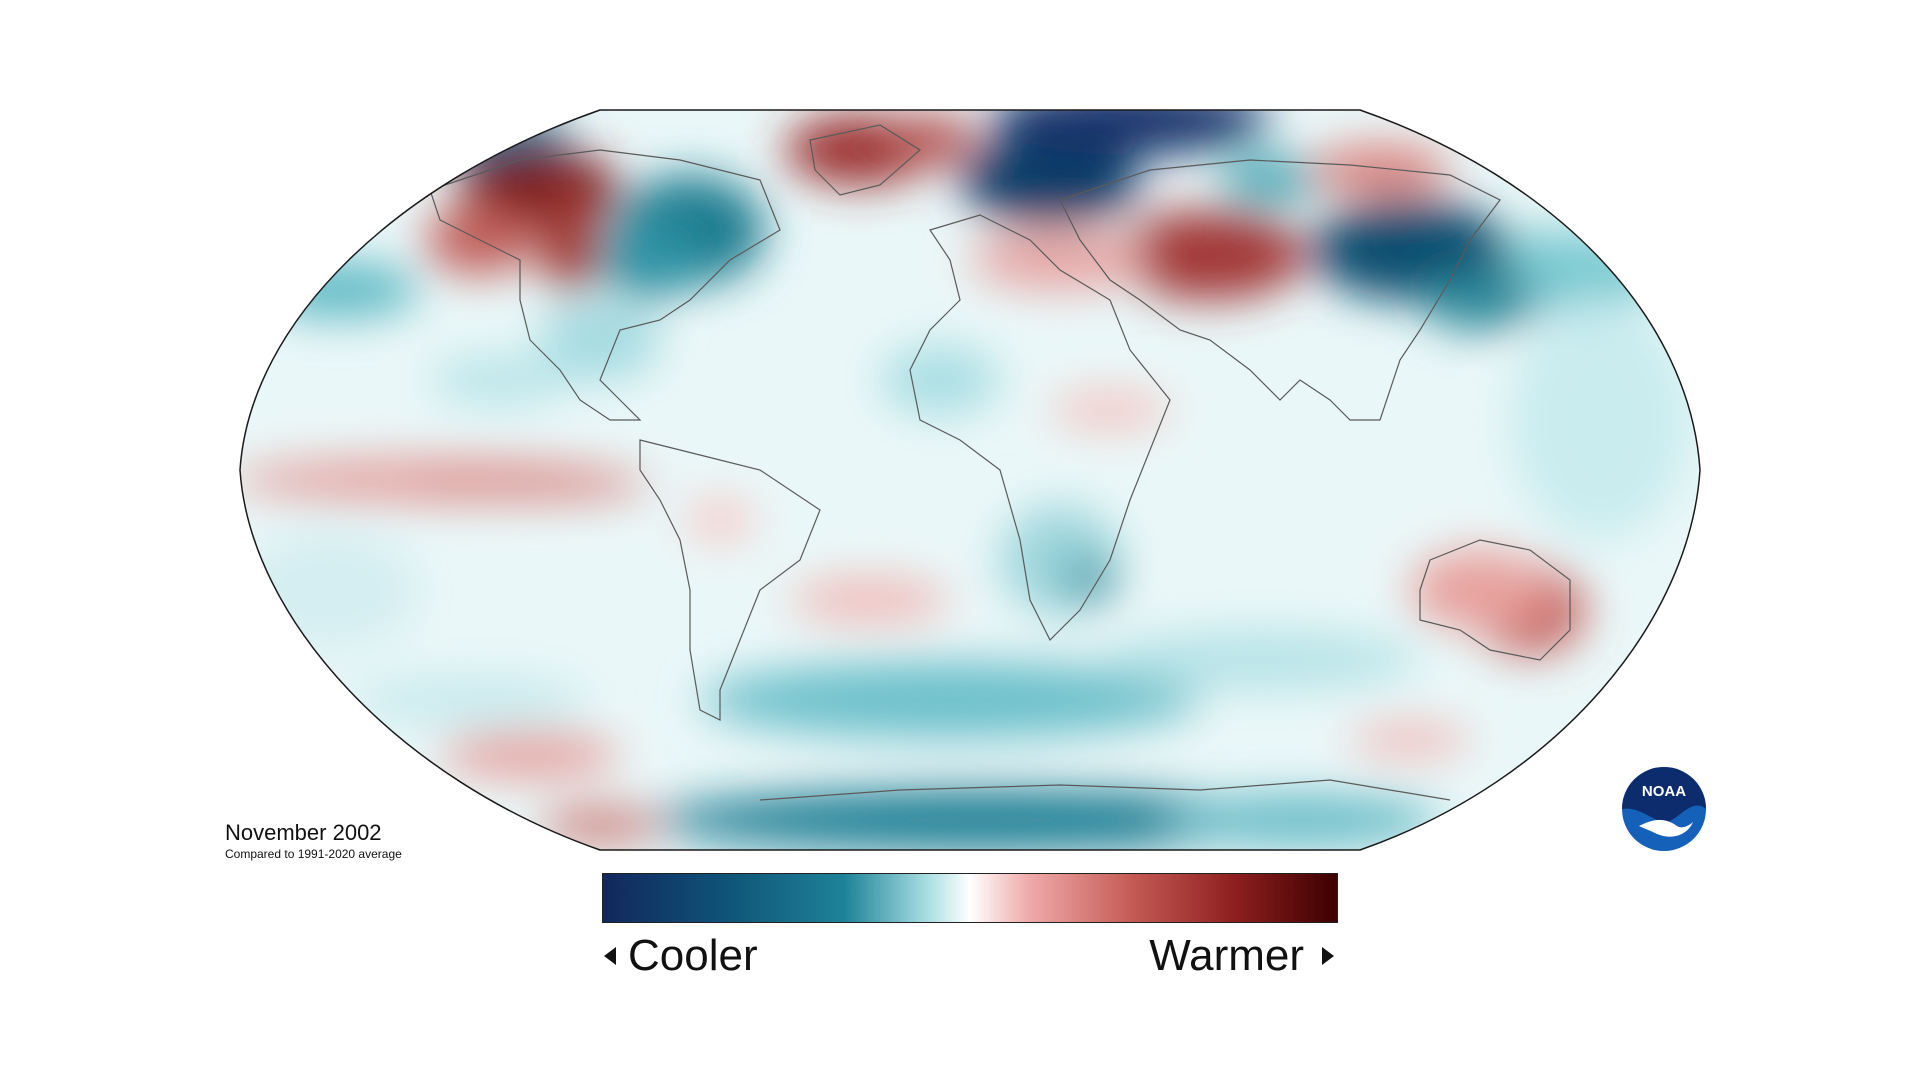 This screenshot has width=1920, height=1080. I want to click on antarctica-outline, so click(1105, 790).